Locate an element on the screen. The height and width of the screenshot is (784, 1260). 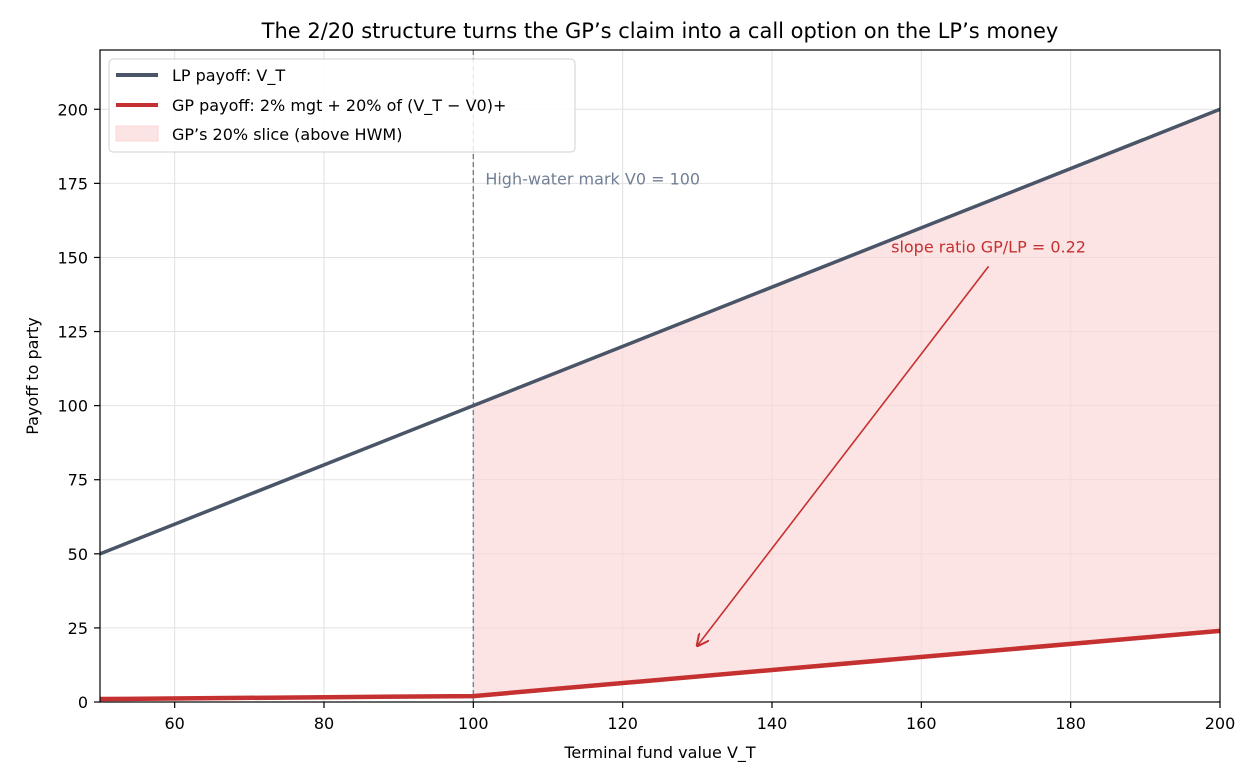
x-tick-label: 80 is located at coordinates (324, 723).